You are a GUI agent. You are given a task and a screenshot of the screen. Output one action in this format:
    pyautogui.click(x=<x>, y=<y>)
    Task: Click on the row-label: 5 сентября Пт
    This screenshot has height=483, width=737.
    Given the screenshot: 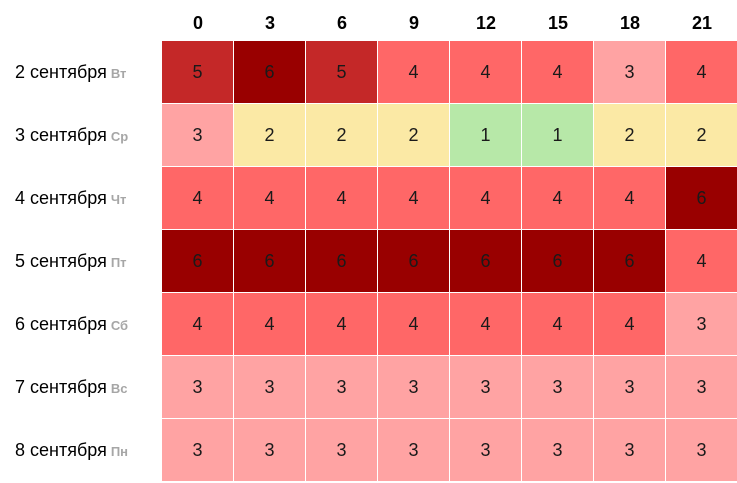 What is the action you would take?
    pyautogui.click(x=71, y=261)
    